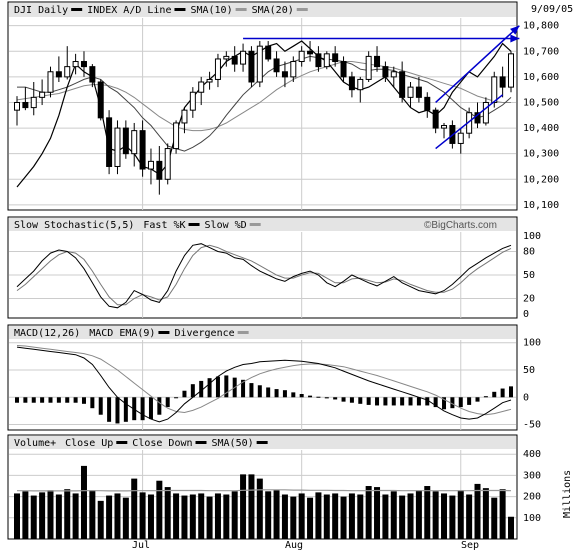  I want to click on legend-label: Volume+, so click(35, 443).